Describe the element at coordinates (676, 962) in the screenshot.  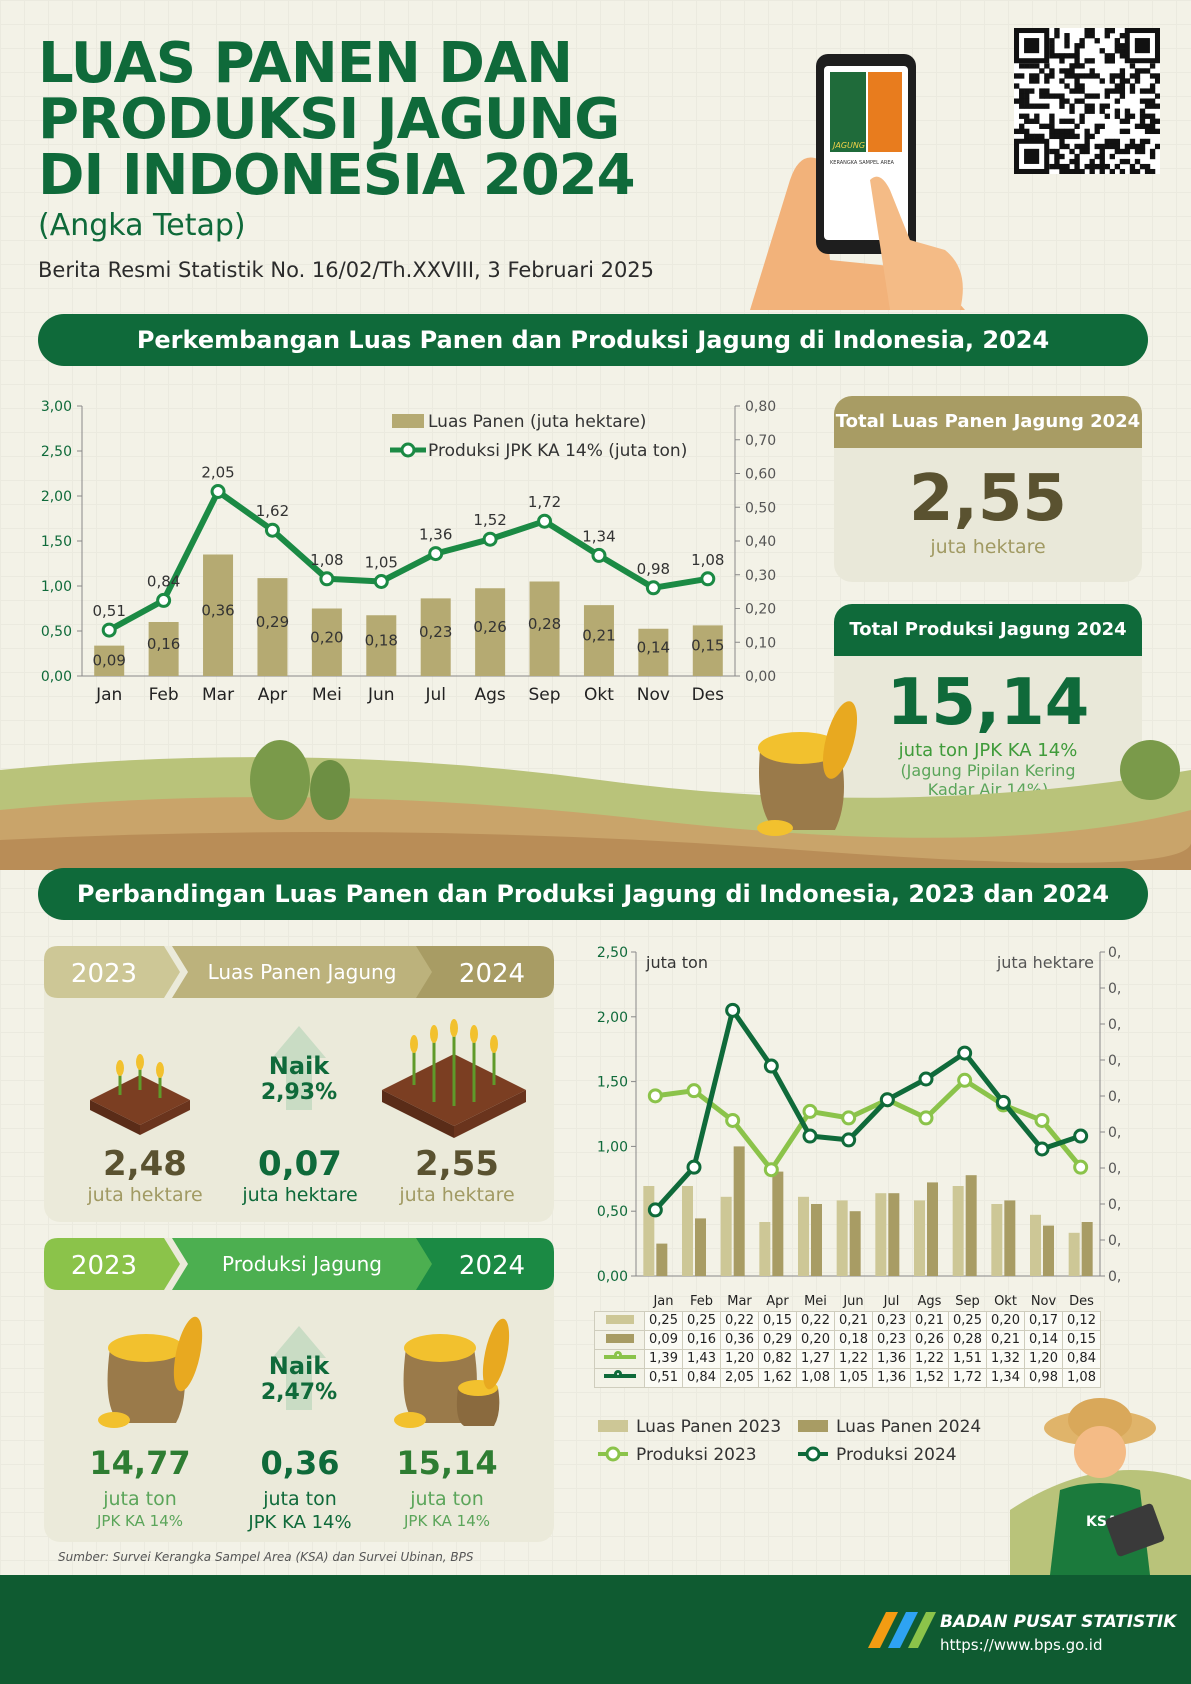
I see `left-axis-label: juta ton` at that location.